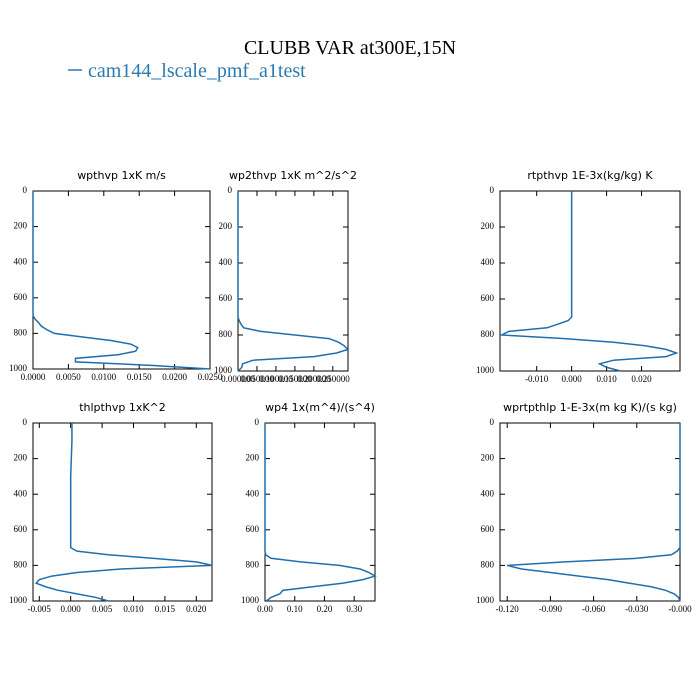 This screenshot has width=700, height=700. I want to click on subplot-title: wprtpthlp 1-E-3x(m kg K)/(s kg), so click(590, 407).